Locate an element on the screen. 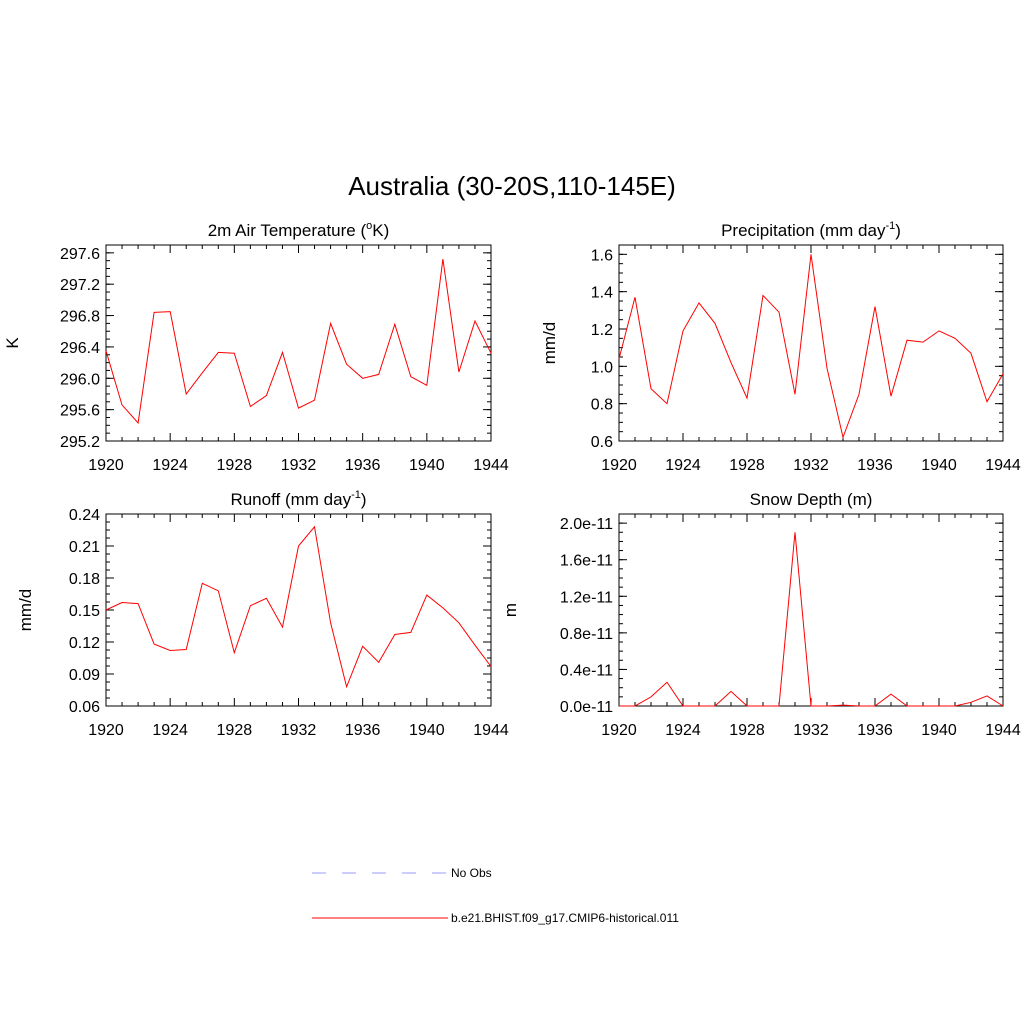 The width and height of the screenshot is (1024, 1024). y-tick-label: 0.8 is located at coordinates (602, 405).